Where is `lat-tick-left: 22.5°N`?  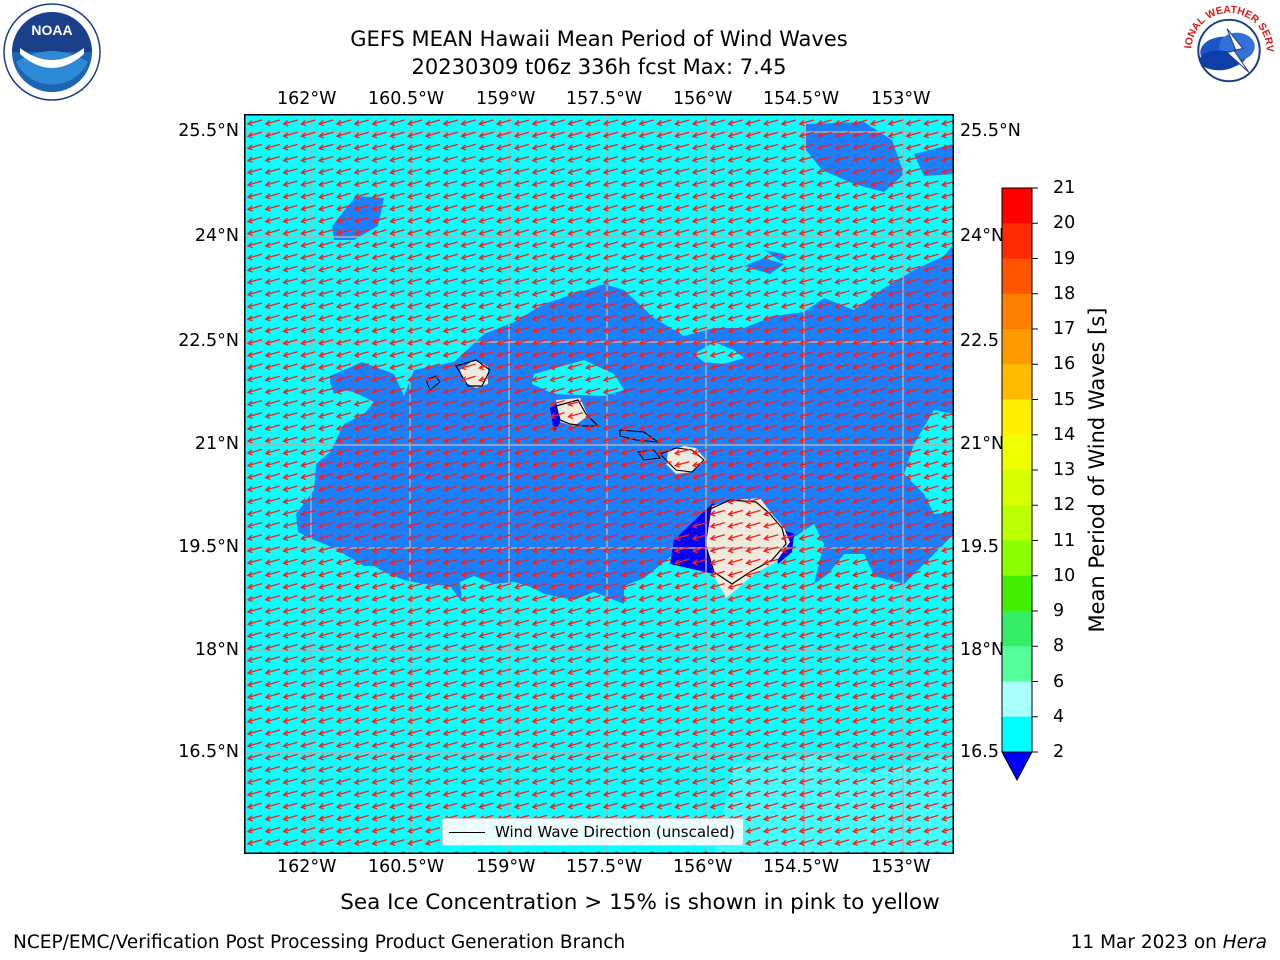 lat-tick-left: 22.5°N is located at coordinates (208, 341).